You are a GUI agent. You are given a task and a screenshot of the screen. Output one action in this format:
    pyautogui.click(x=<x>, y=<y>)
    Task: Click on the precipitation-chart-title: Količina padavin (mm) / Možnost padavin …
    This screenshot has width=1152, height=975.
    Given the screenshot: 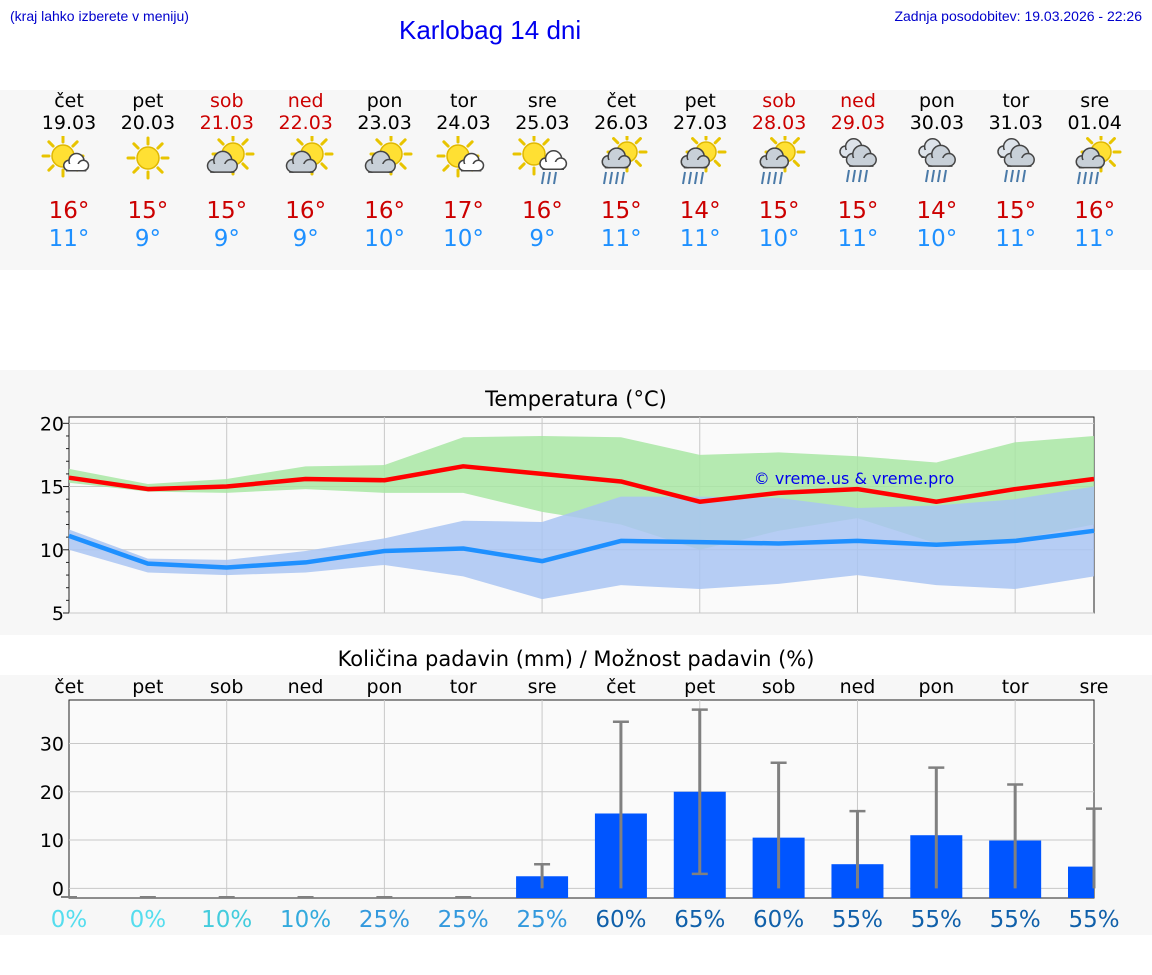 What is the action you would take?
    pyautogui.click(x=576, y=659)
    